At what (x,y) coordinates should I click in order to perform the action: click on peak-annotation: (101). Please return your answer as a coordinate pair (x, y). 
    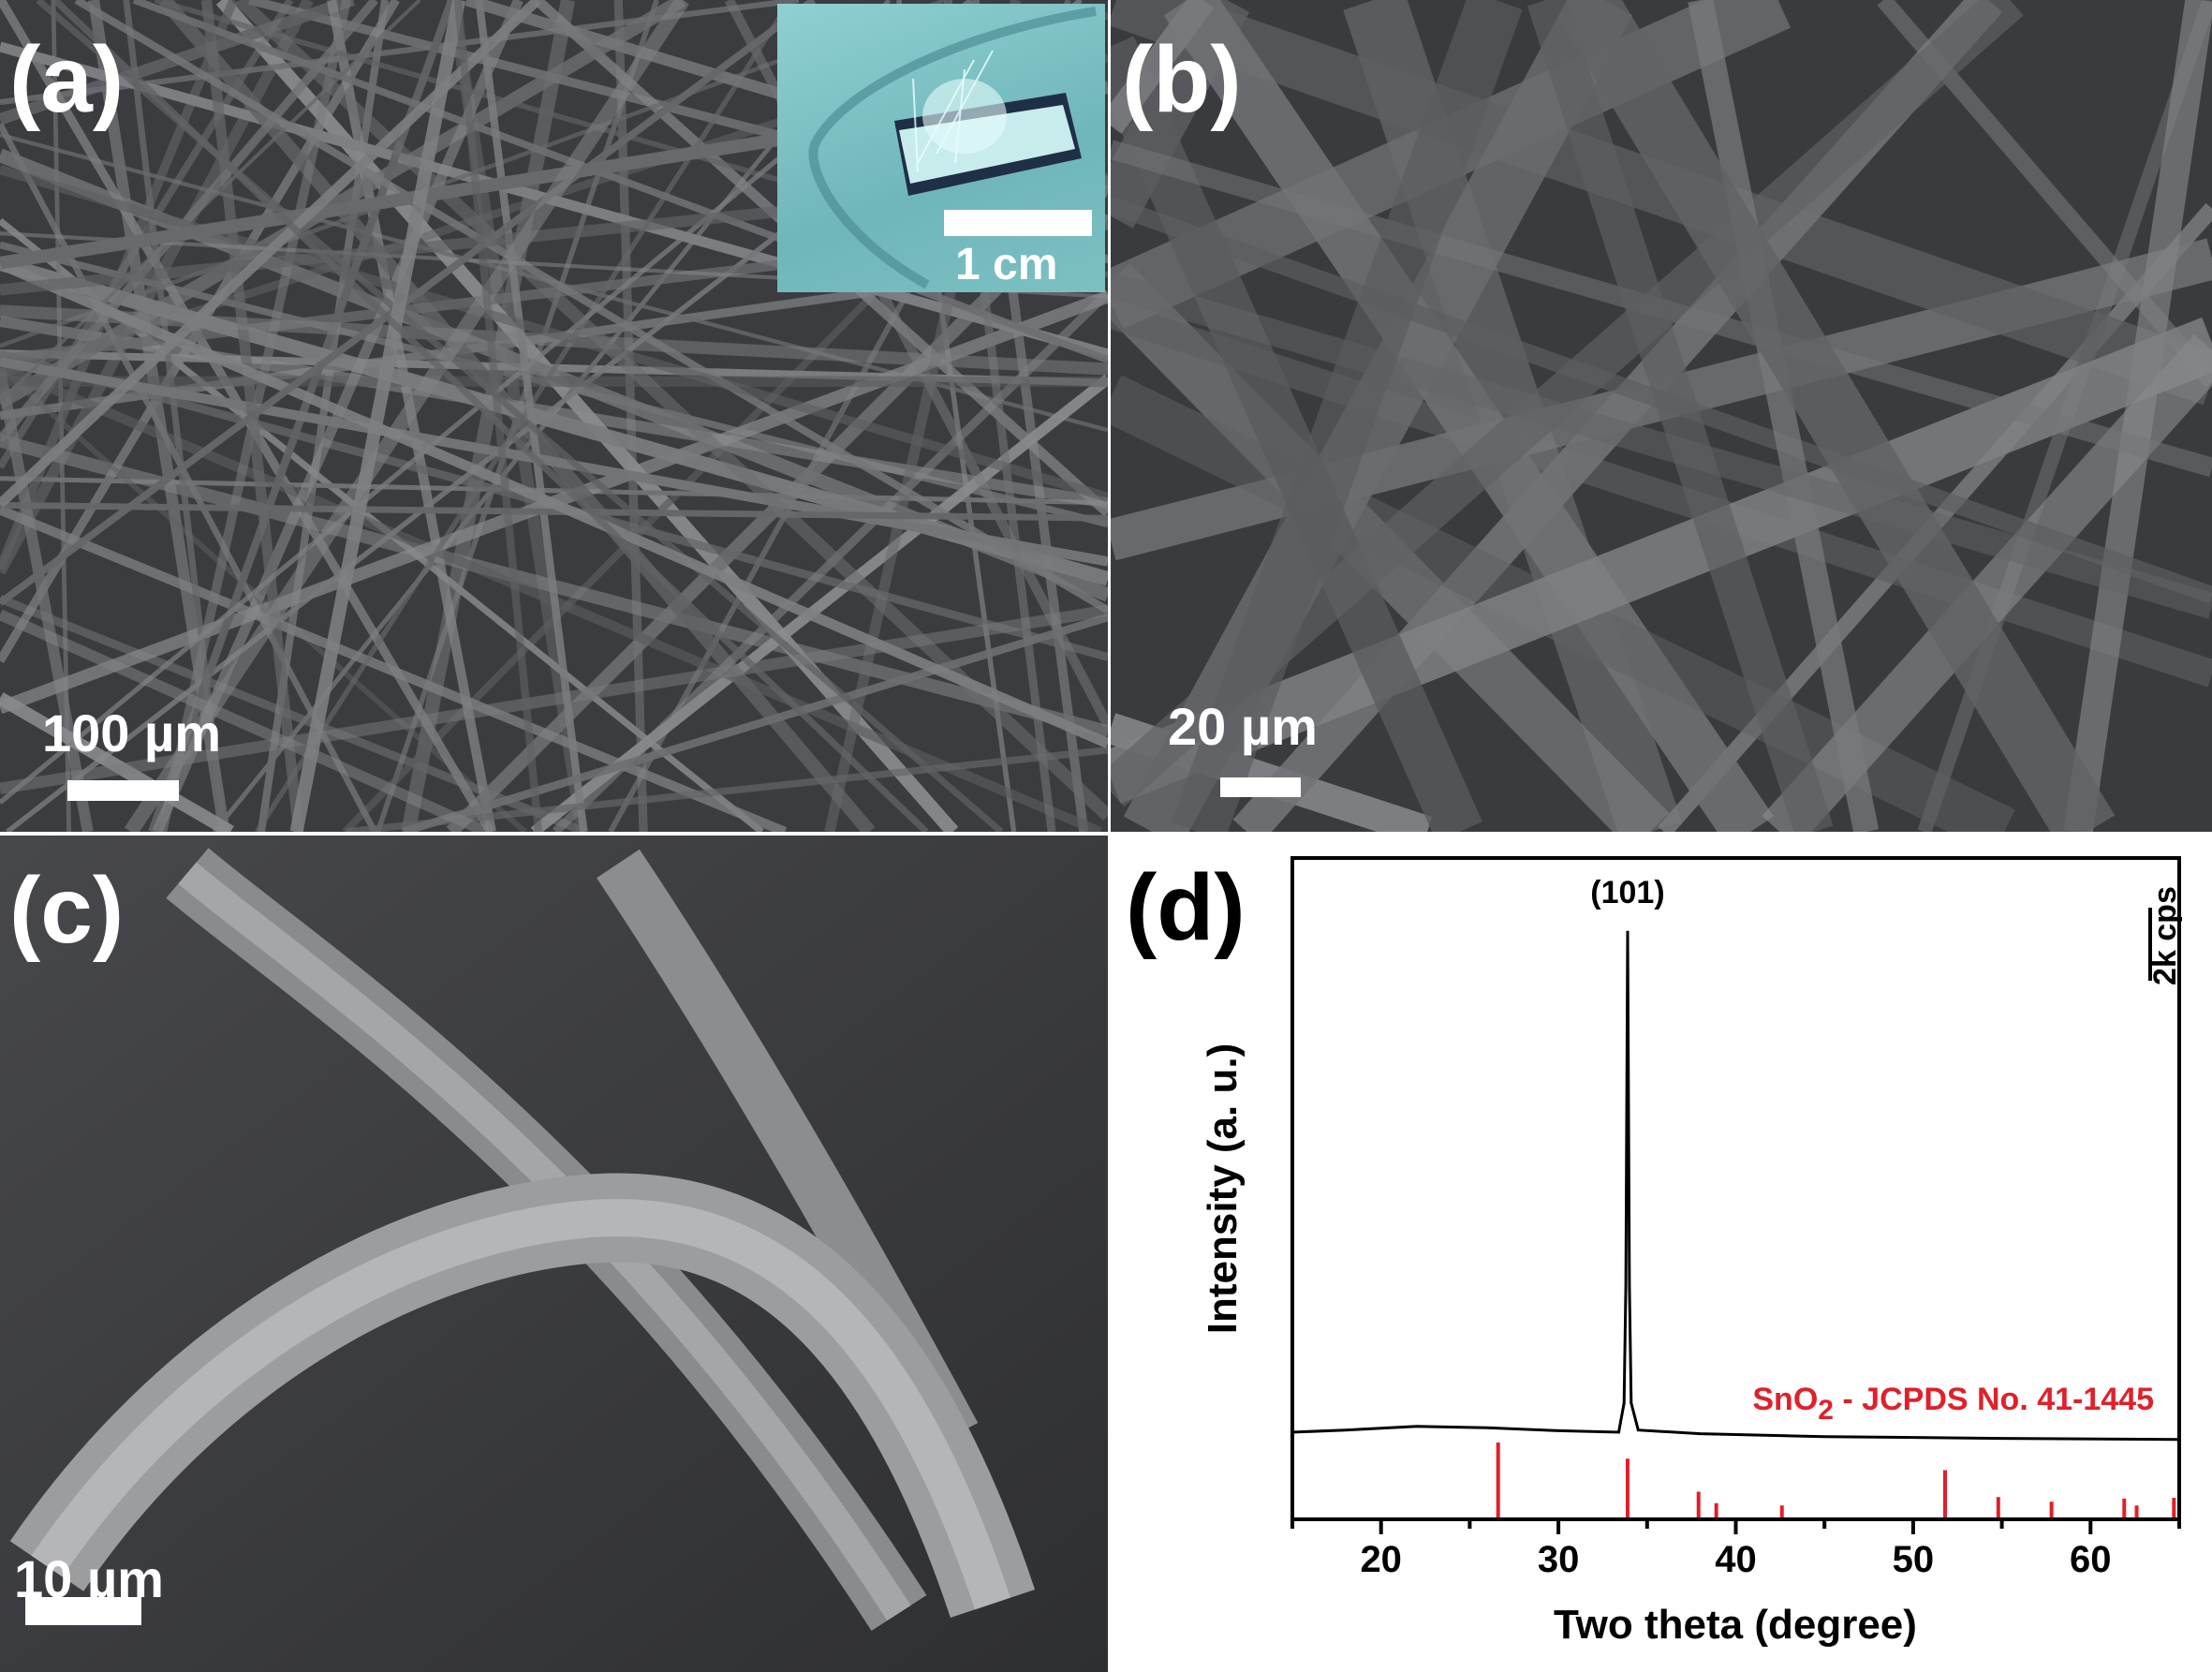
    Looking at the image, I should click on (1627, 892).